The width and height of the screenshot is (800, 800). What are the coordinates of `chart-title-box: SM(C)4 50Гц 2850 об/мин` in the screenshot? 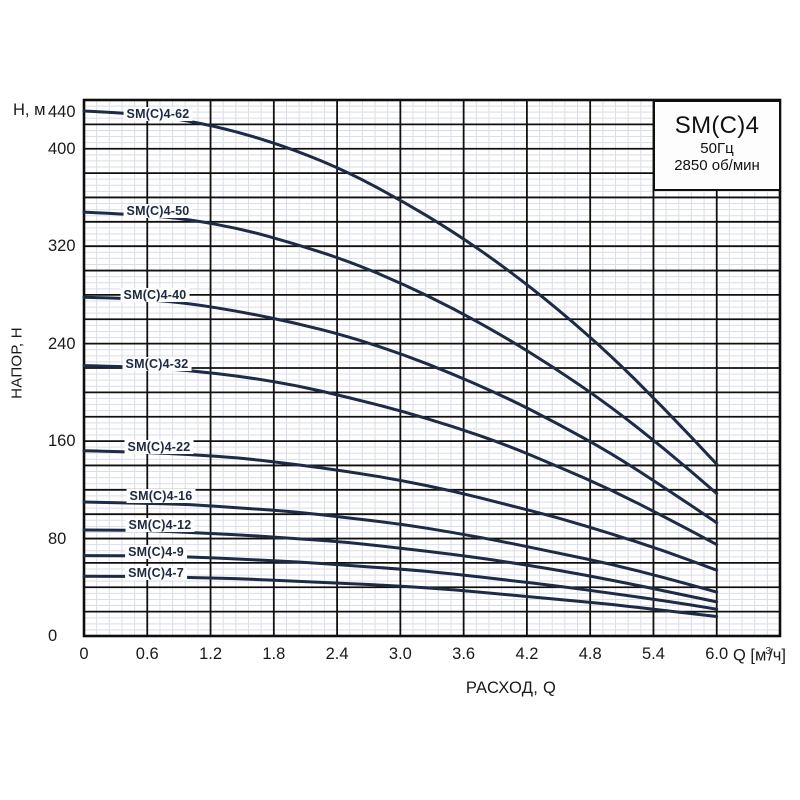 It's located at (717, 145).